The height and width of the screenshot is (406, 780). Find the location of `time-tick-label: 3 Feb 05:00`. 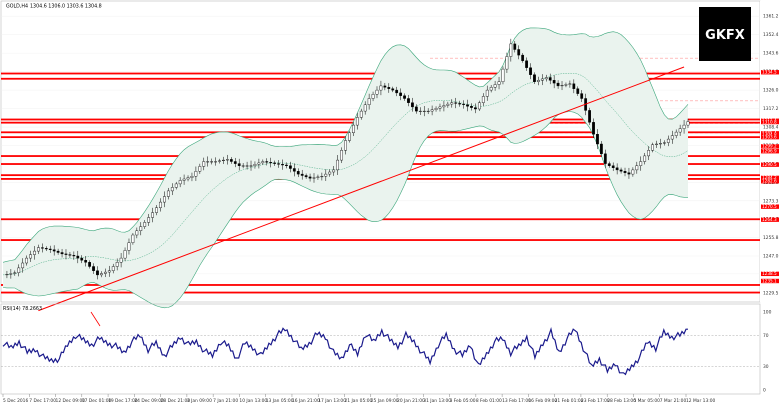

time-tick-label: 3 Feb 05:00 is located at coordinates (463, 401).